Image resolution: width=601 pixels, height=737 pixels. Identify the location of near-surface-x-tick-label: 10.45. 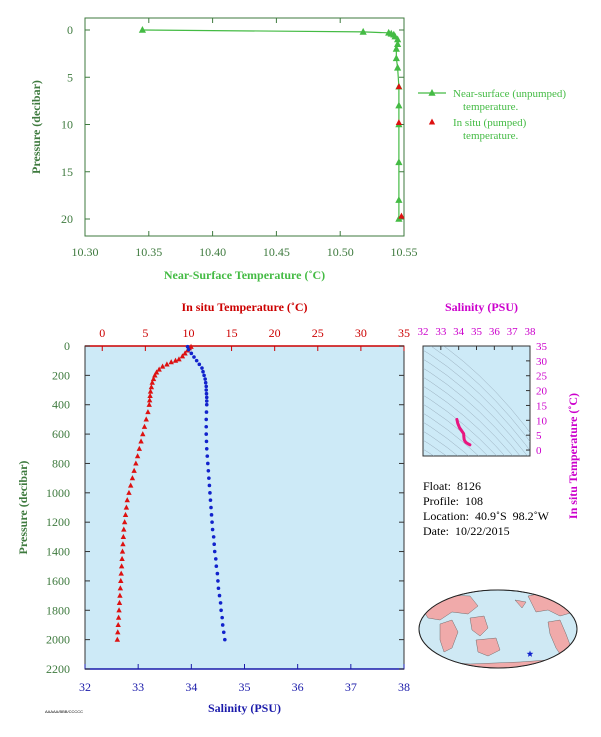
(276, 252).